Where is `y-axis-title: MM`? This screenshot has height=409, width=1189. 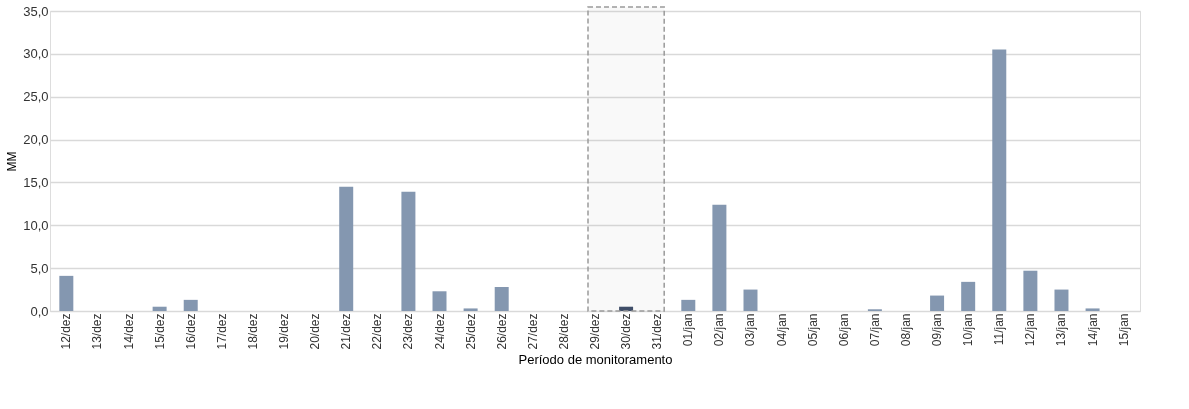
y-axis-title: MM is located at coordinates (12, 161).